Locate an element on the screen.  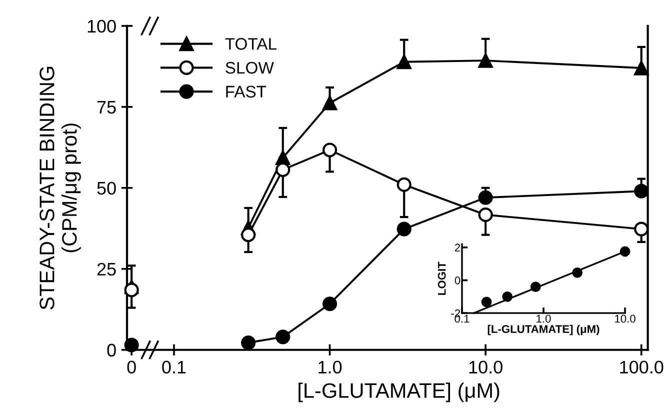
legend-label: TOTAL is located at coordinates (250, 44).